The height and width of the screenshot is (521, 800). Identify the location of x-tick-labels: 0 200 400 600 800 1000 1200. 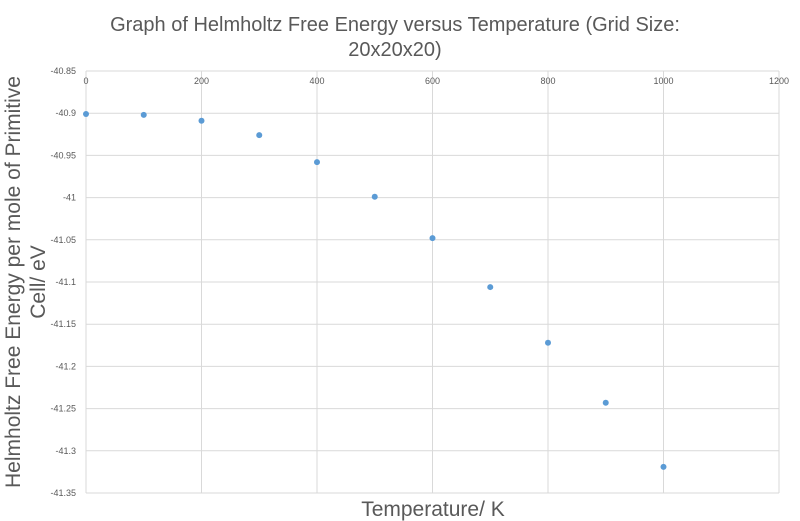
(436, 81).